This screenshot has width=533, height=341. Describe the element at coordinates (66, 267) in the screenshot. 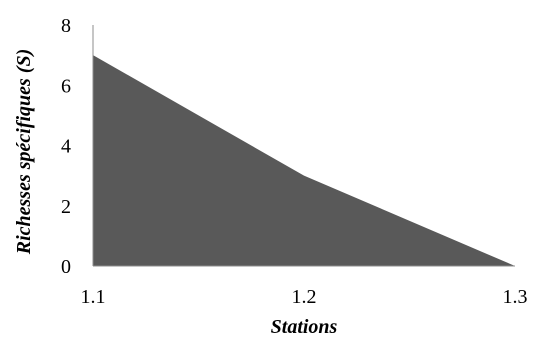

I see `y-tick-label: 0` at that location.